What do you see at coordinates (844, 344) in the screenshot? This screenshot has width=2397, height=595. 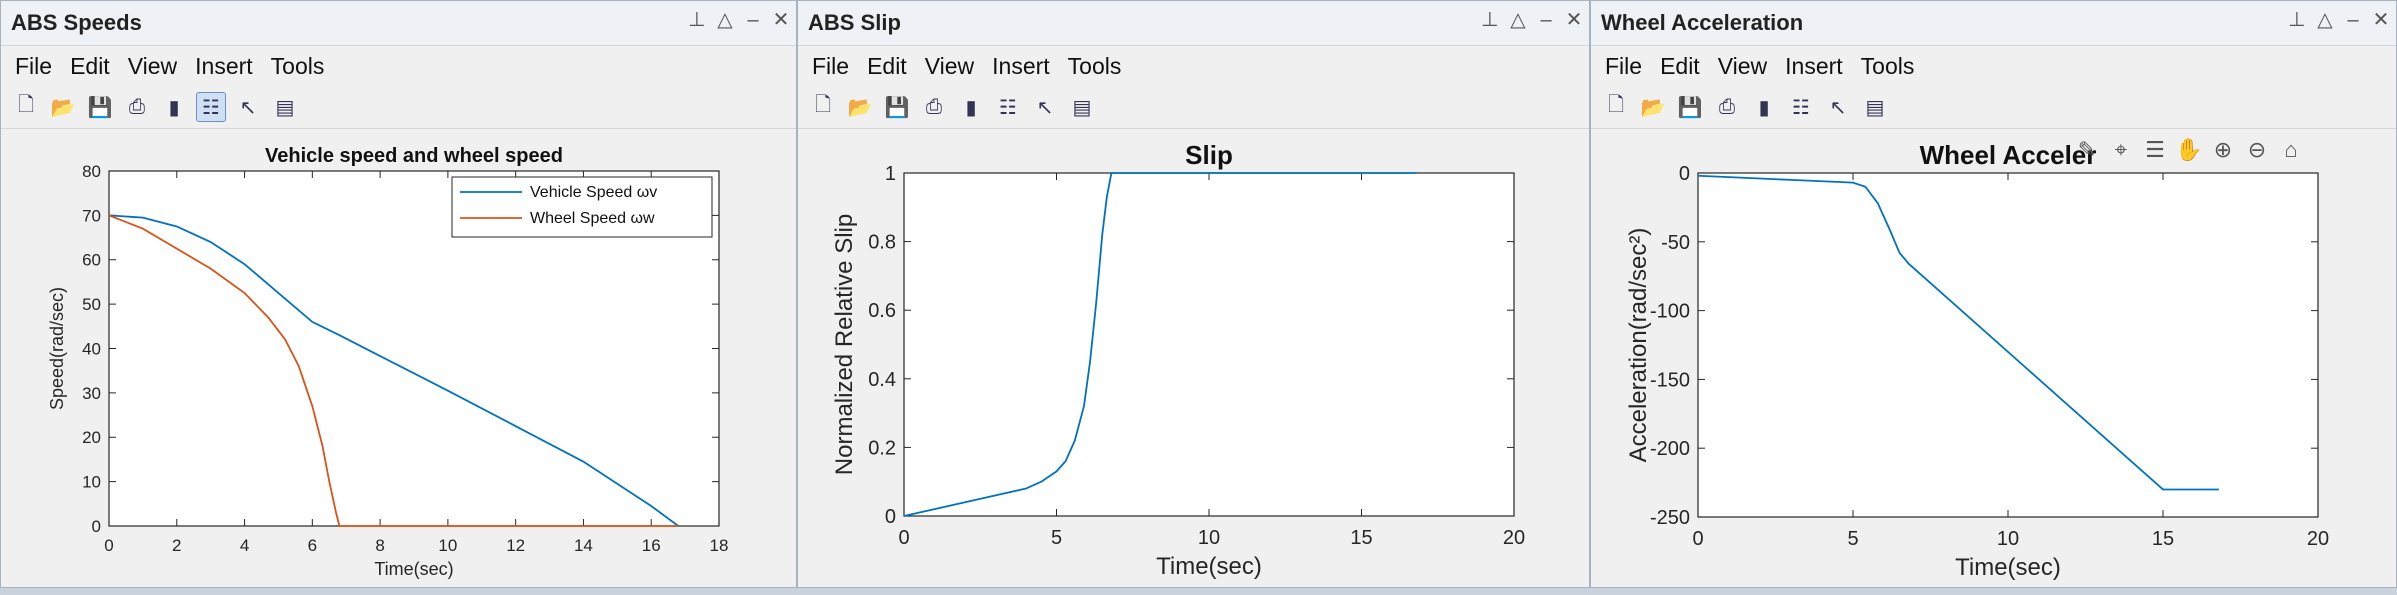 I see `y-axis-label: Normalized Relative Slip` at bounding box center [844, 344].